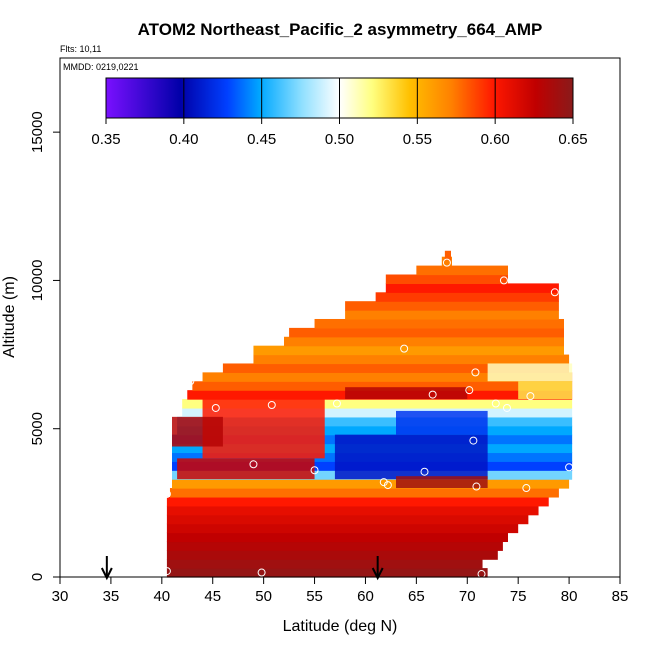  Describe the element at coordinates (37, 281) in the screenshot. I see `y-tick-label: 10000` at that location.